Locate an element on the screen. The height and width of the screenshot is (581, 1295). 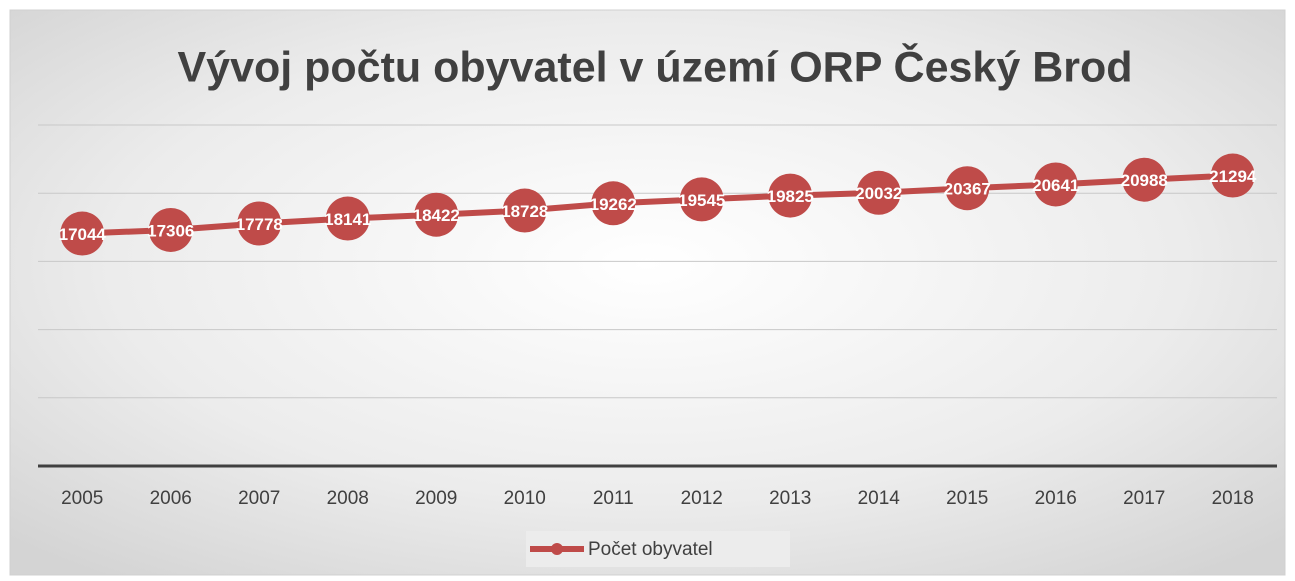
data-label: 18422 is located at coordinates (436, 215).